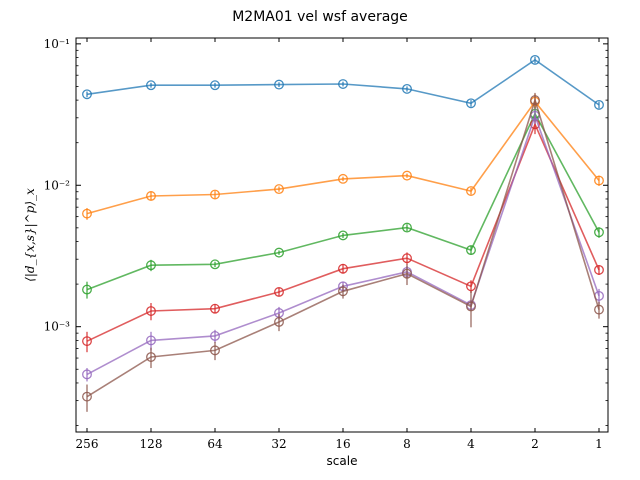 The width and height of the screenshot is (640, 480). What do you see at coordinates (278, 444) in the screenshot?
I see `x-tick-label: 32` at bounding box center [278, 444].